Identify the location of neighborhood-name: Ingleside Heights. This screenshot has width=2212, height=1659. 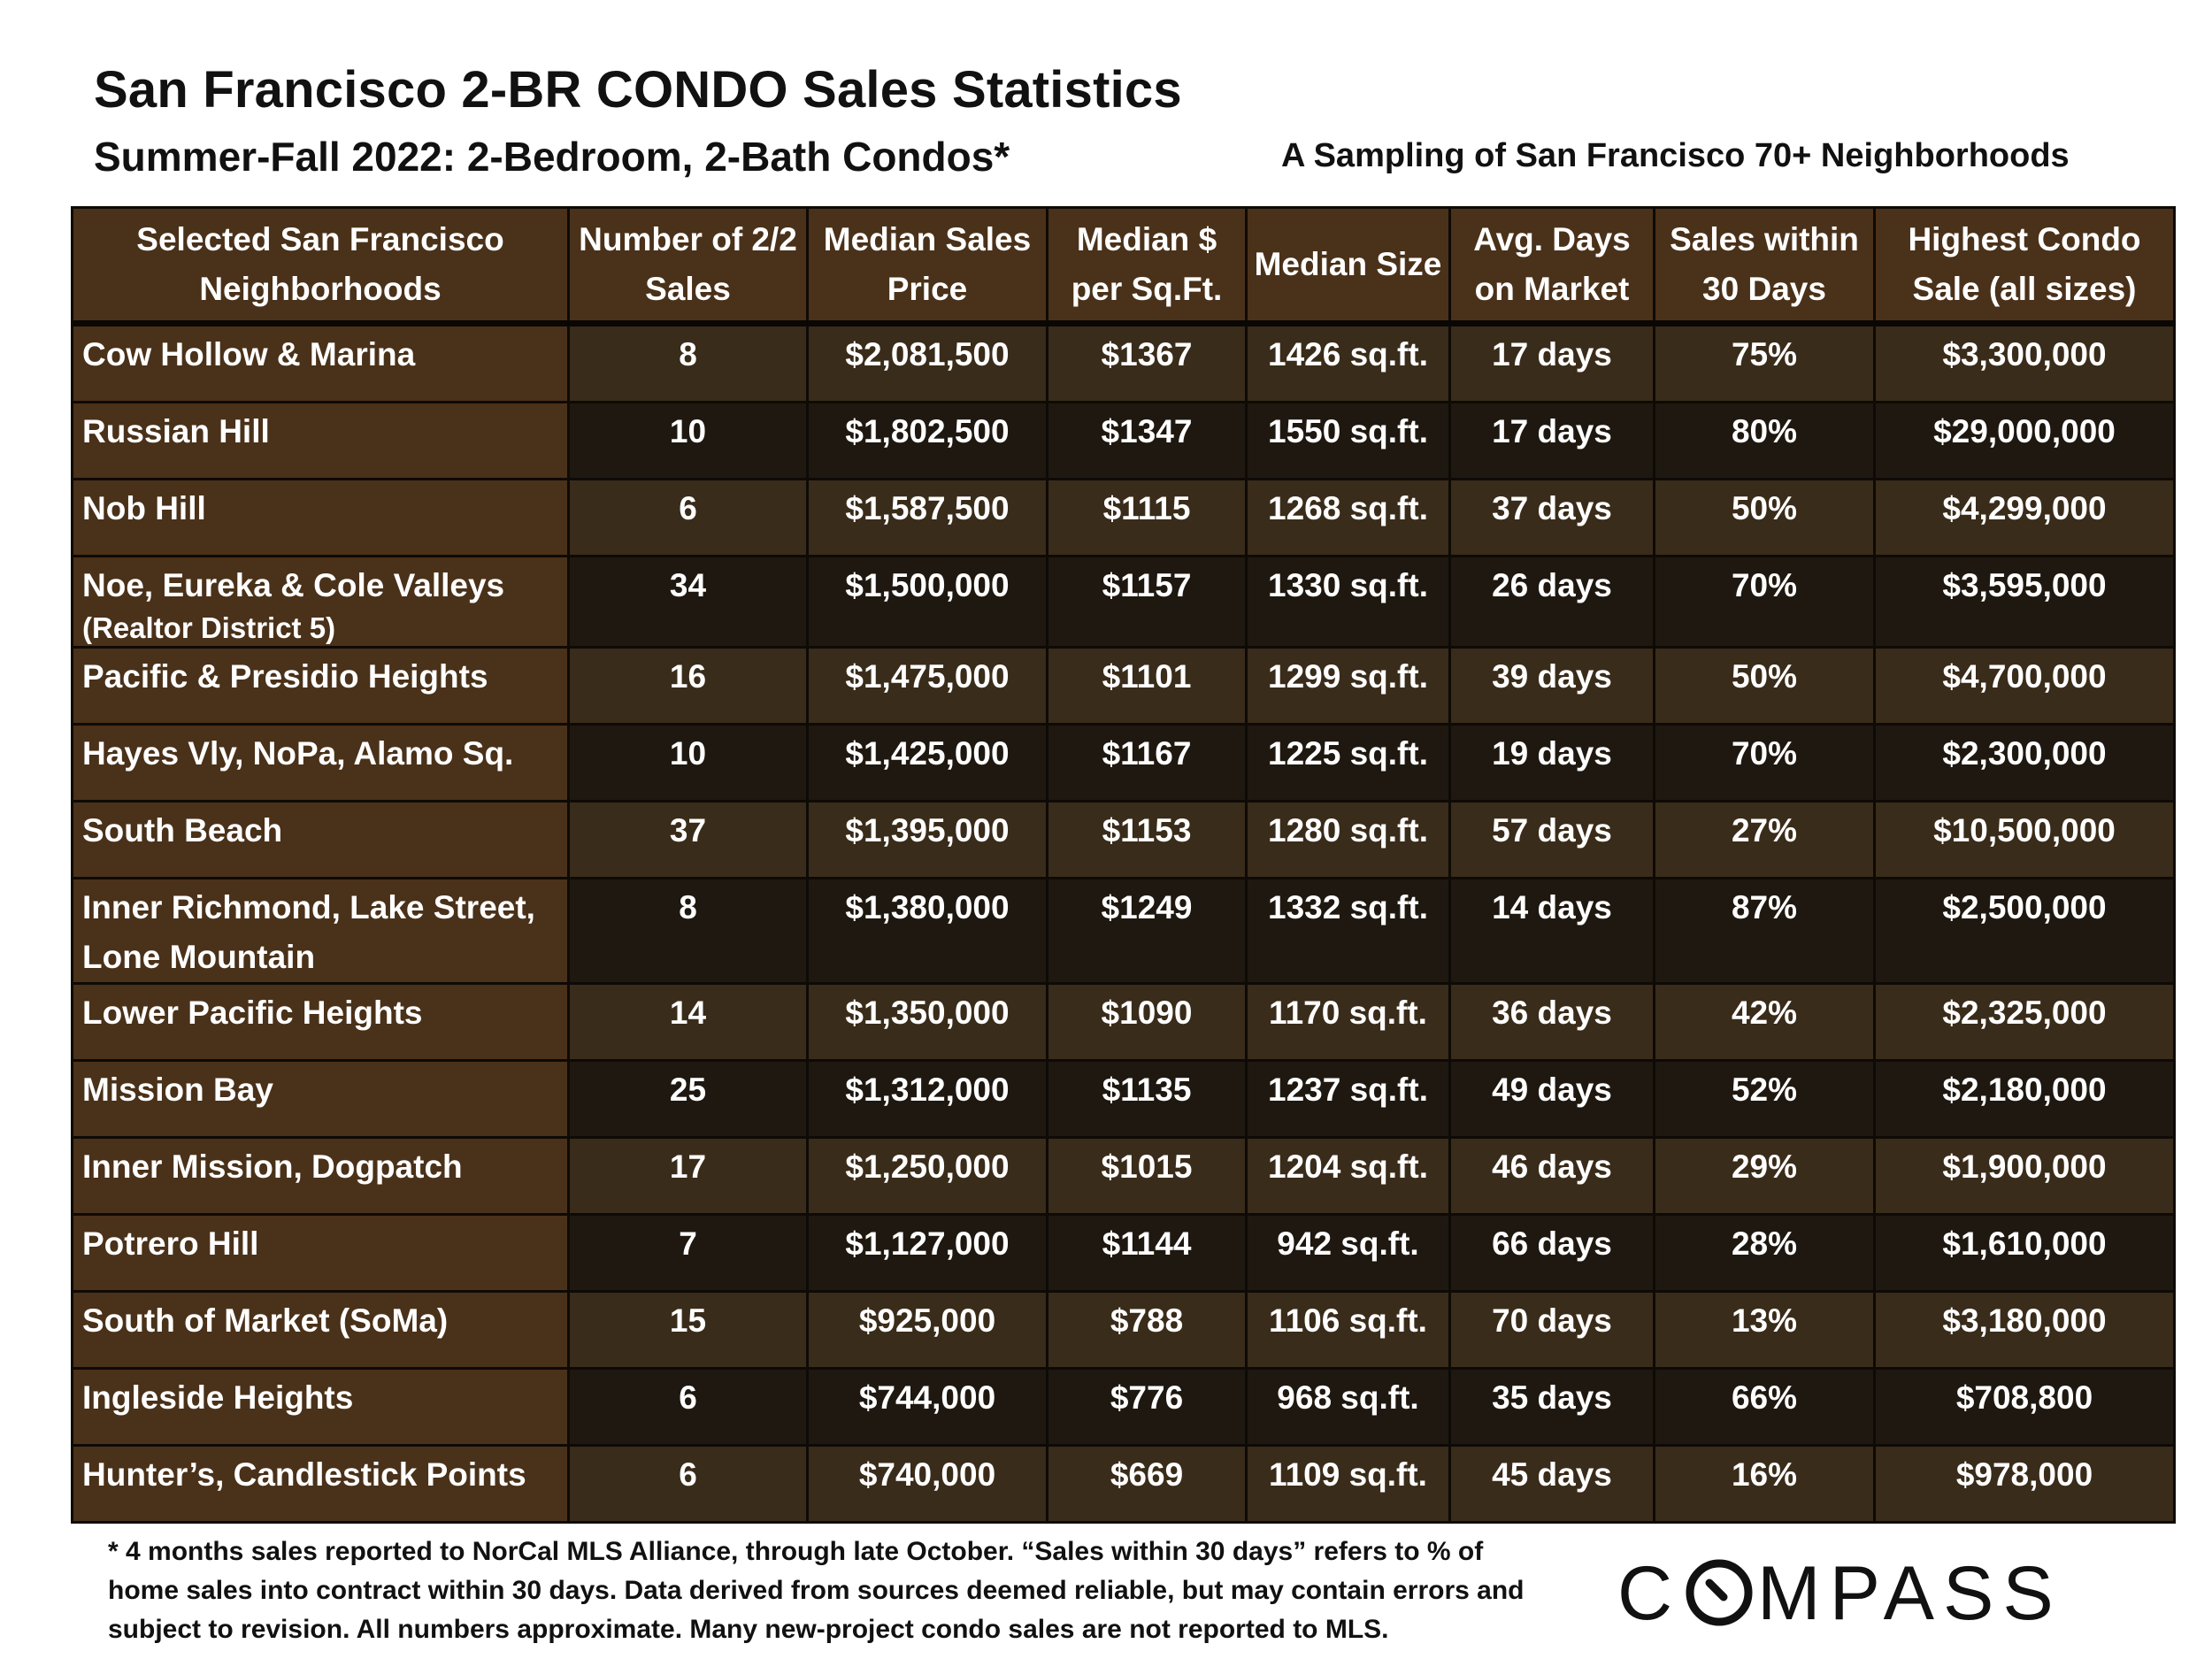
(218, 1398).